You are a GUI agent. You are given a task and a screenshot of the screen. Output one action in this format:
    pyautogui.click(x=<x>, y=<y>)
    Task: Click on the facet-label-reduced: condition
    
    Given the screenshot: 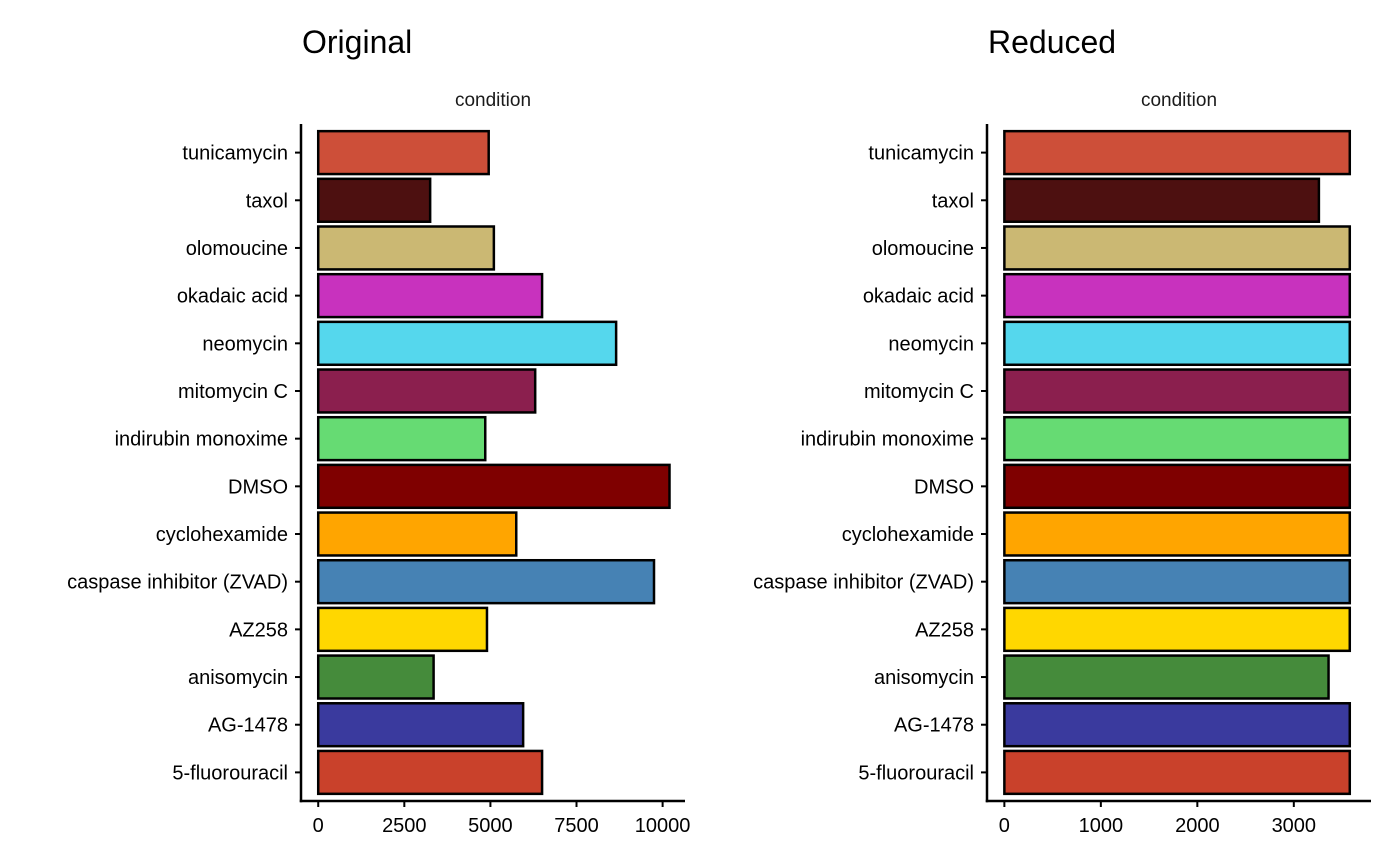 What is the action you would take?
    pyautogui.click(x=1179, y=100)
    